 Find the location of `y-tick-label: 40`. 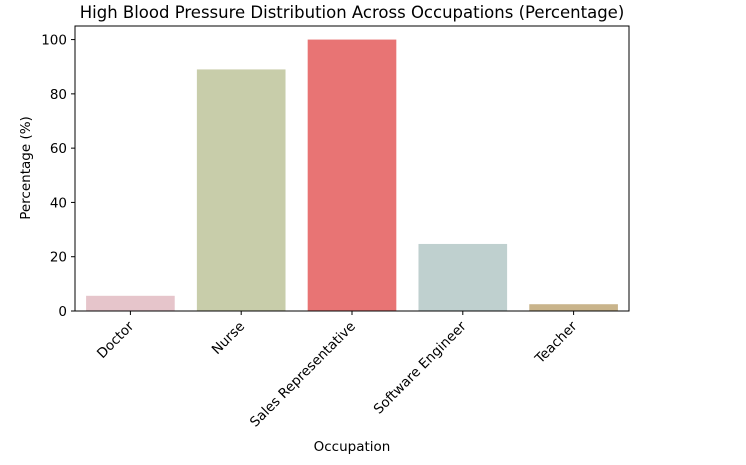

y-tick-label: 40 is located at coordinates (58, 203).